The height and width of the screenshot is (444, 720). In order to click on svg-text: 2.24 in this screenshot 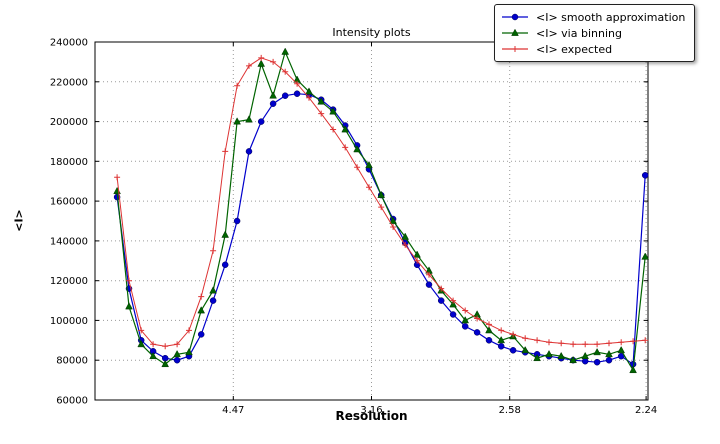, I will do `click(646, 410)`.